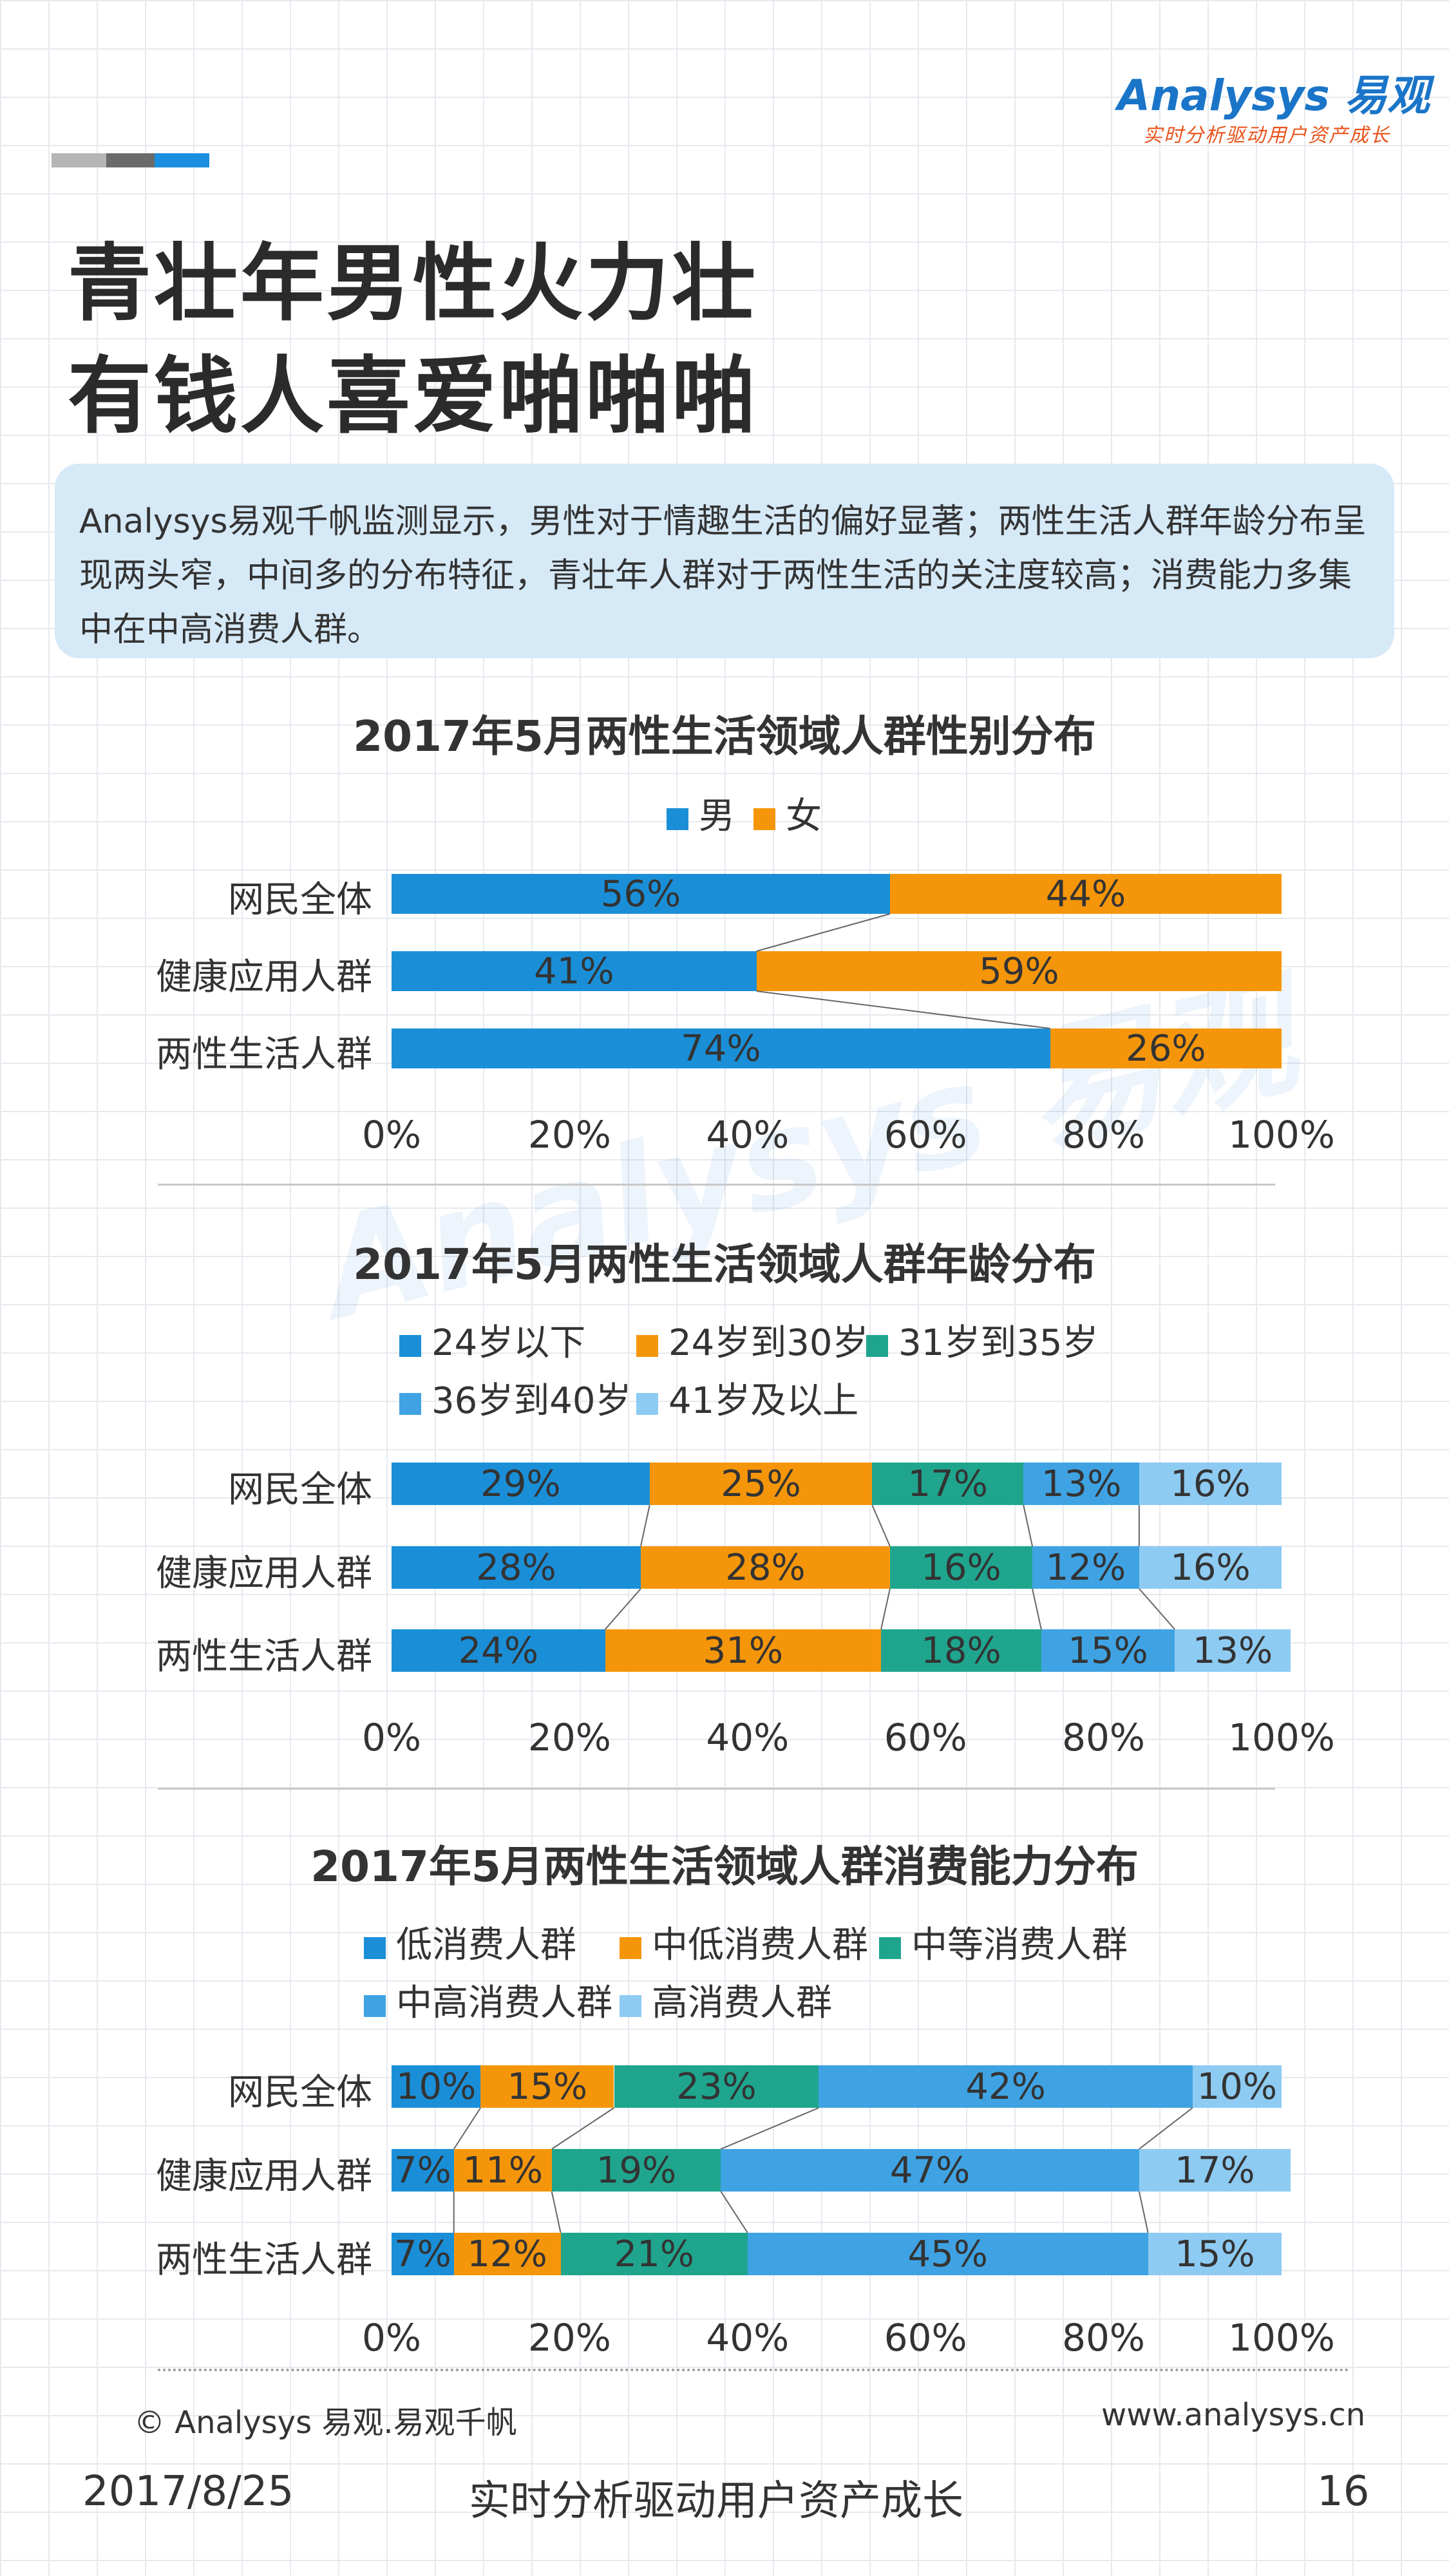  I want to click on bar-segment: 21%, so click(654, 2254).